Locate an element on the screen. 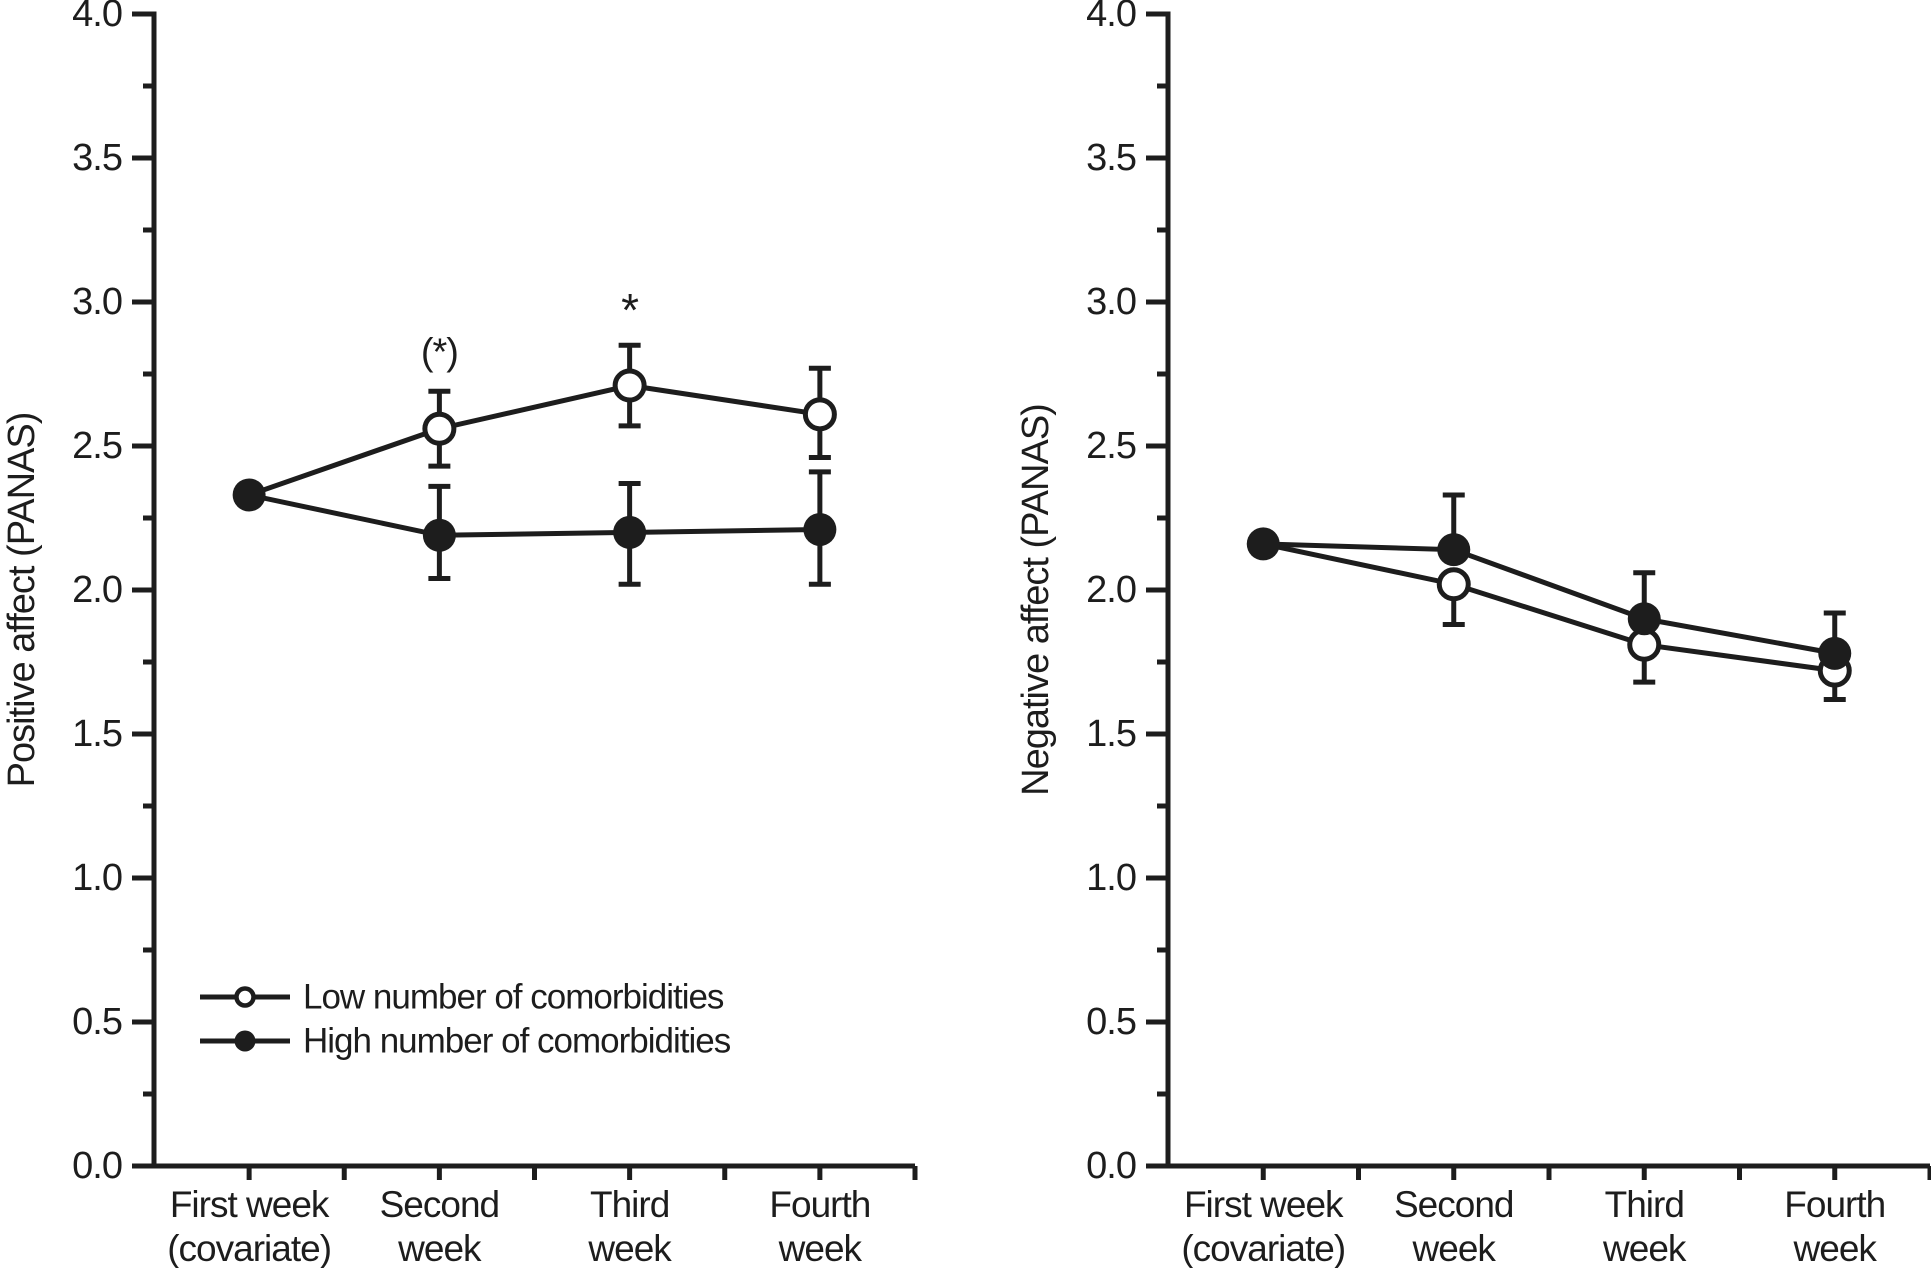 This screenshot has height=1268, width=1931. legend-marker-open is located at coordinates (245, 997).